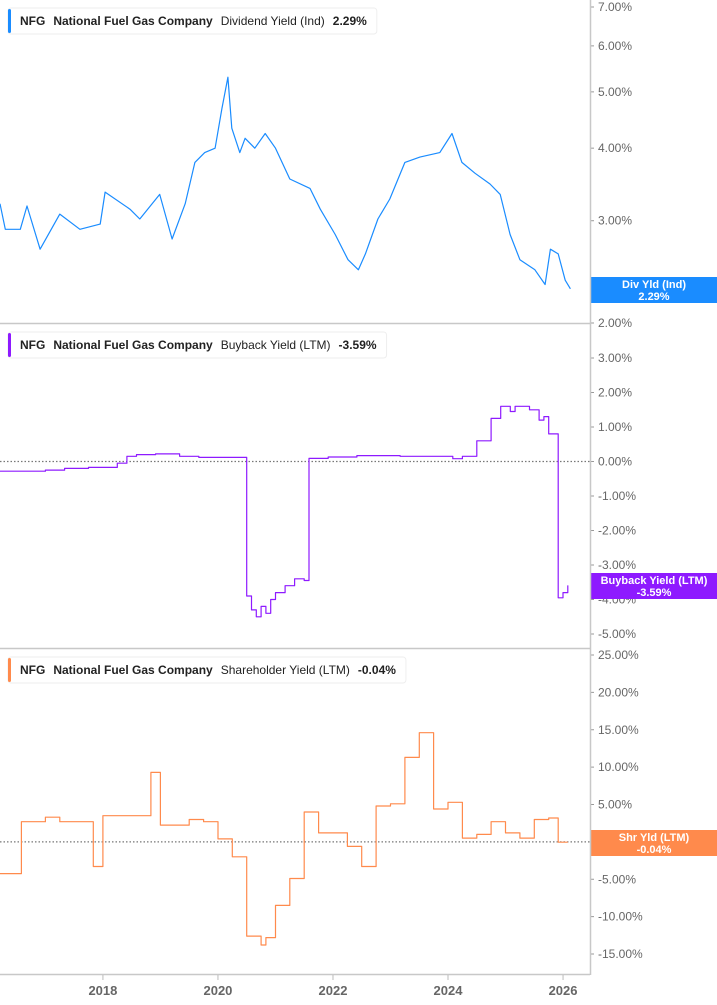 The height and width of the screenshot is (1005, 717). I want to click on legend-ticker: NFG, so click(32, 345).